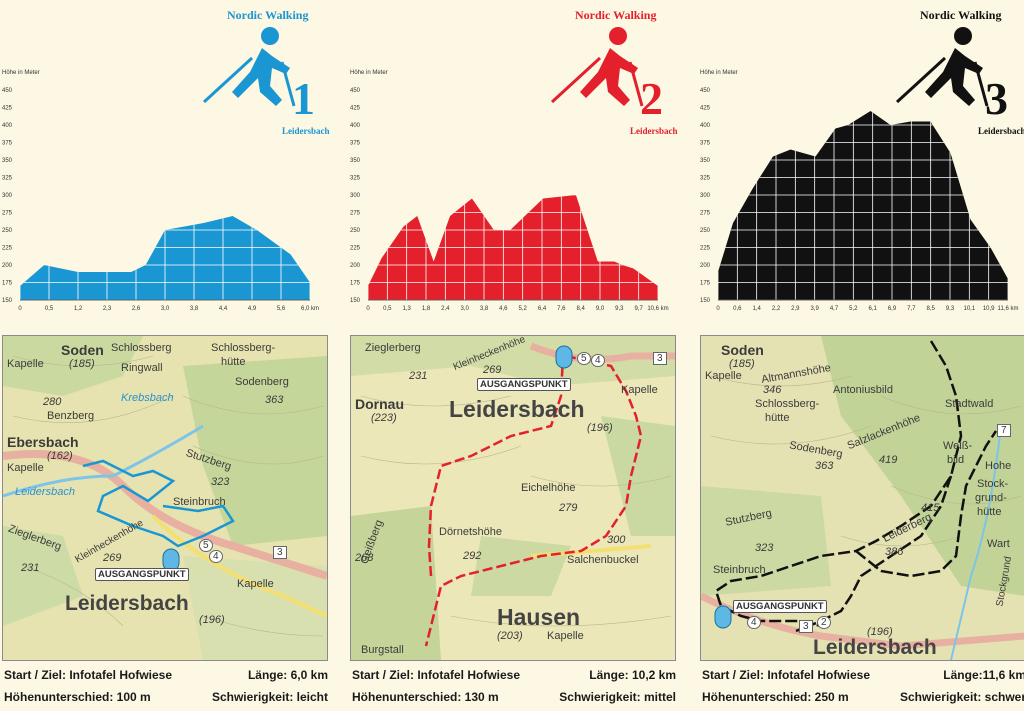  What do you see at coordinates (956, 460) in the screenshot?
I see `map-label: bild` at bounding box center [956, 460].